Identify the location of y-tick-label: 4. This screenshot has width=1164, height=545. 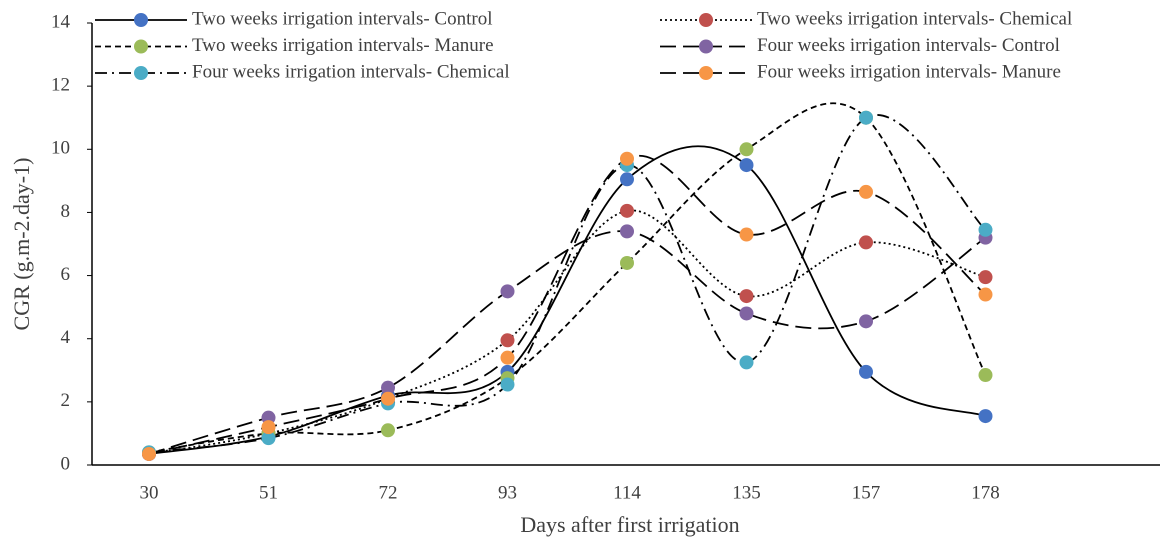
(66, 337).